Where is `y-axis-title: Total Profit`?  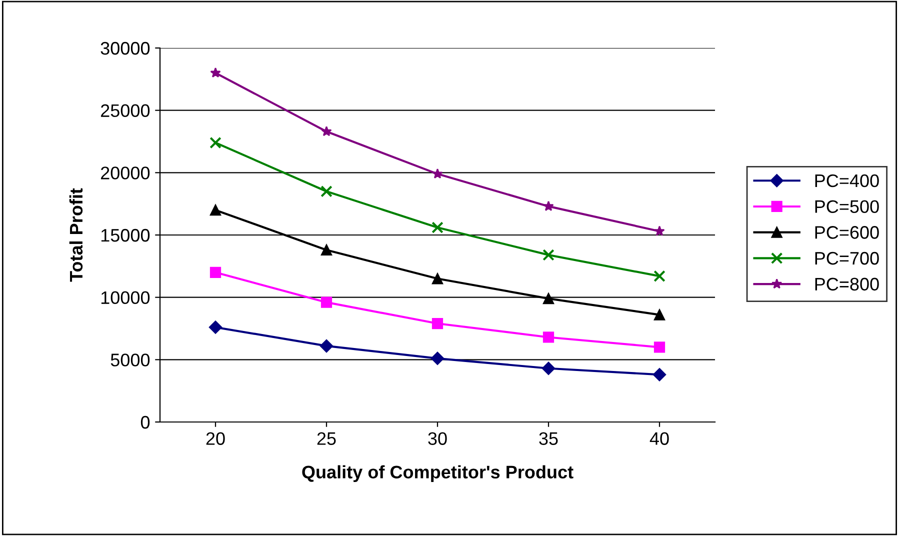 y-axis-title: Total Profit is located at coordinates (76, 235).